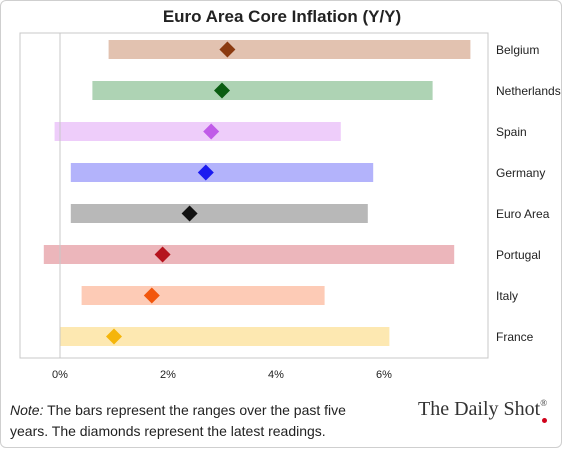 The width and height of the screenshot is (564, 450). I want to click on brand-logo: The Daily Shot®, so click(482, 409).